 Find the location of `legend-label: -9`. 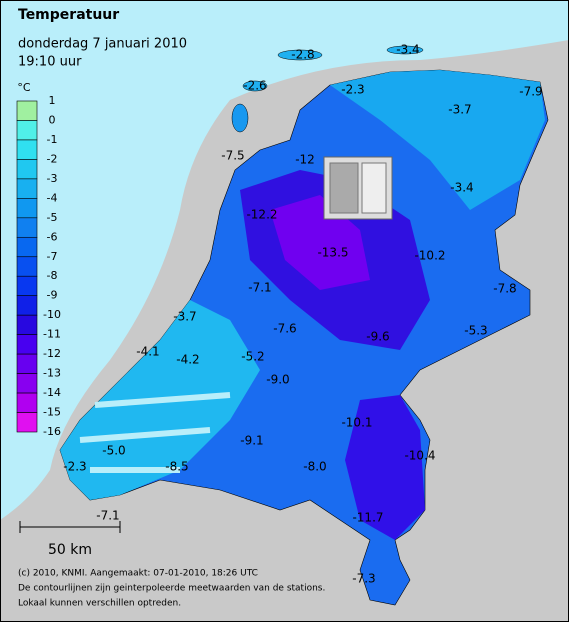

legend-label: -9 is located at coordinates (52, 295).